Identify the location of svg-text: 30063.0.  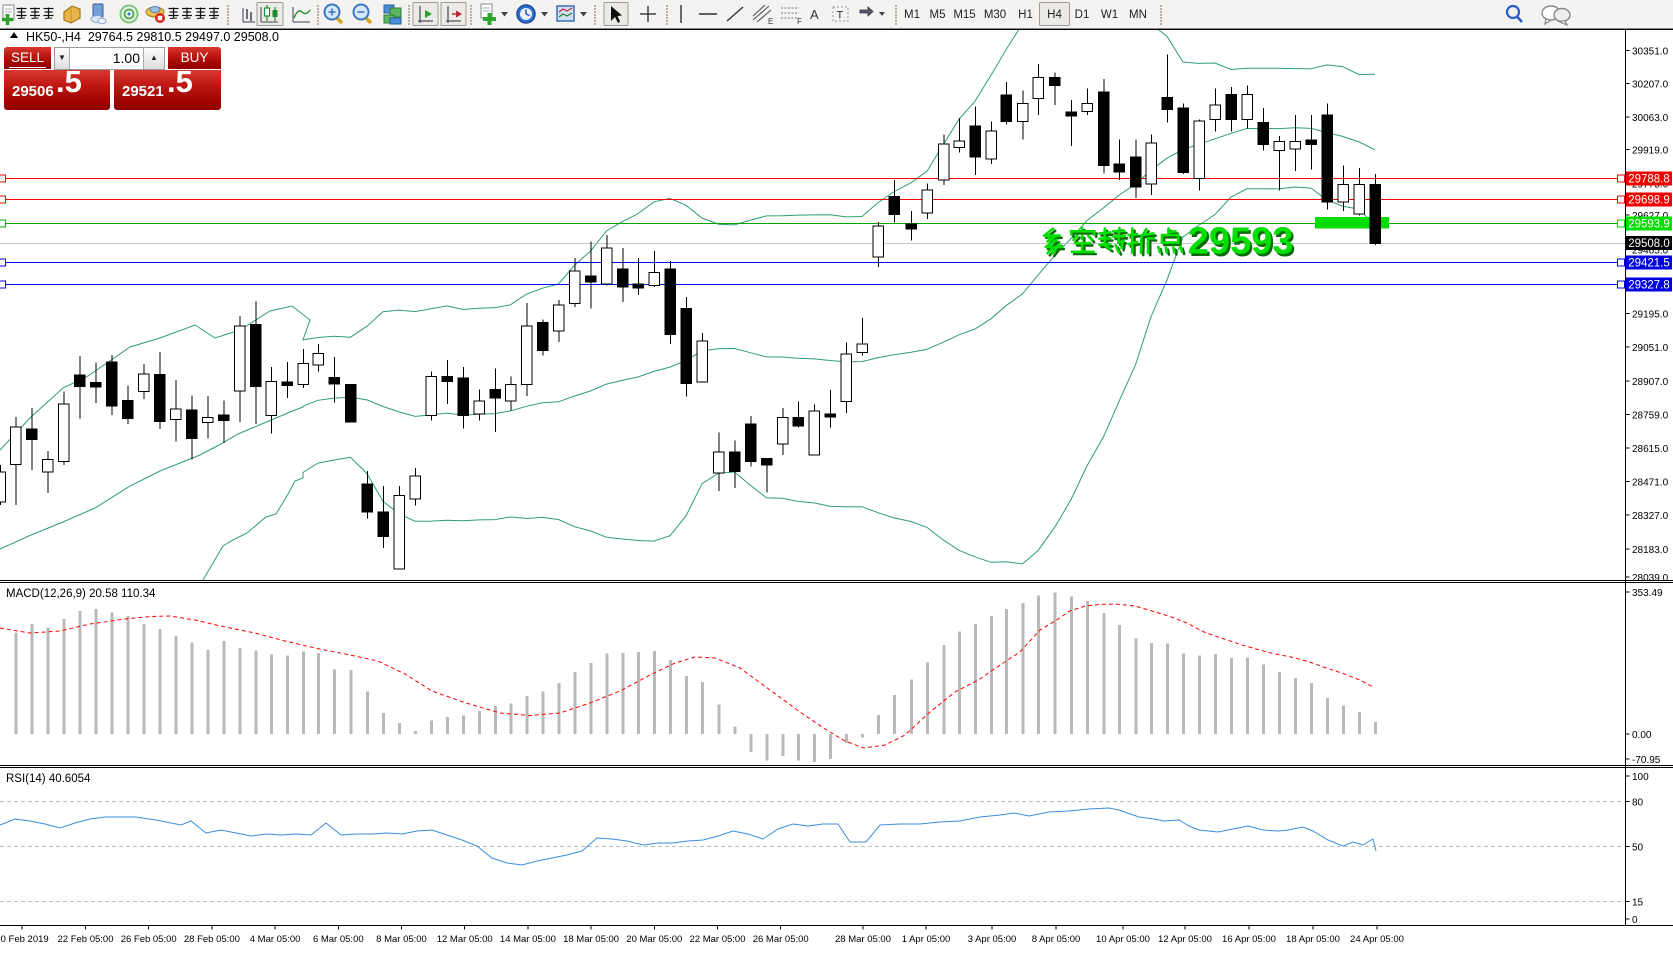
(1650, 118).